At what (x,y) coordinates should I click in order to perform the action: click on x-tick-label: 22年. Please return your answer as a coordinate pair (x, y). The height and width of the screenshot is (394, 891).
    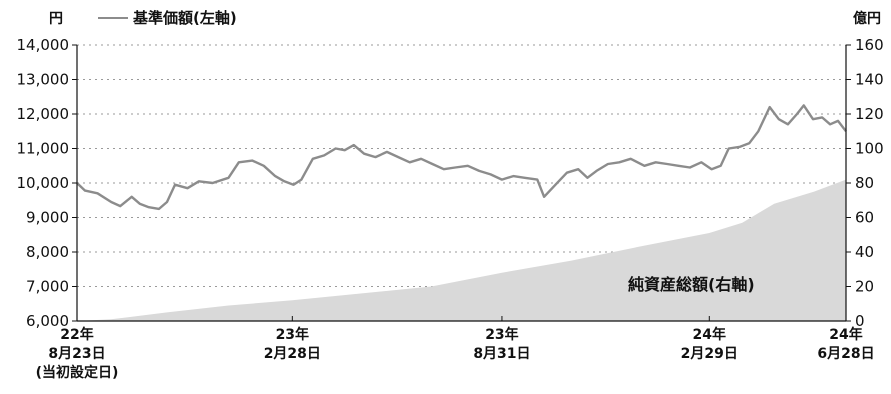
    Looking at the image, I should click on (76, 334).